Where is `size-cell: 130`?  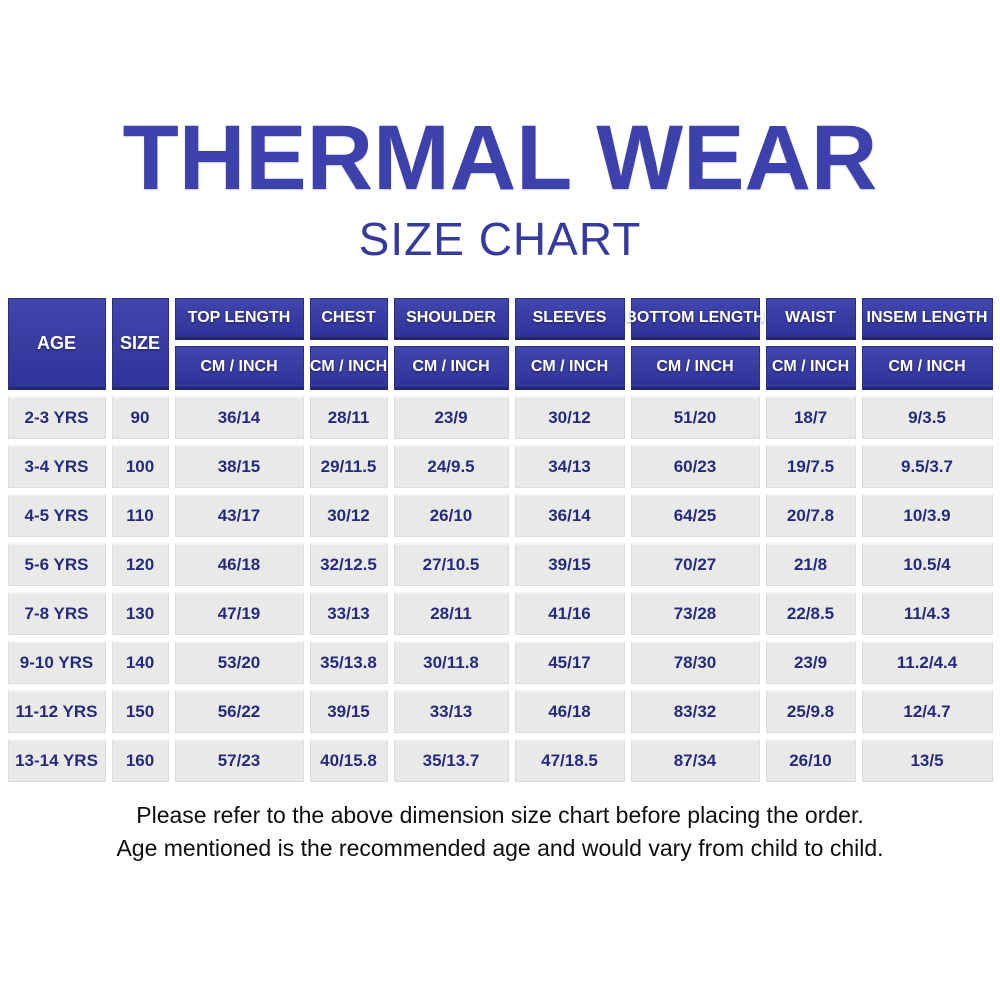 size-cell: 130 is located at coordinates (140, 613).